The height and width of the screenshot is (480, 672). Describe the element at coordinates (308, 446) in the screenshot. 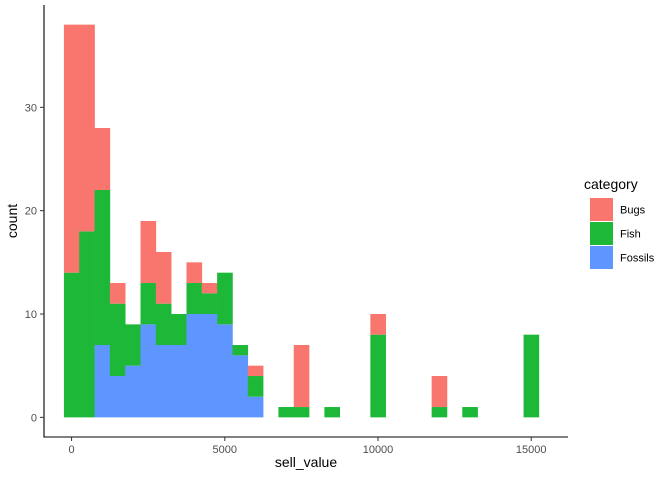

I see `x-axis-ticks: 0 5000 10000 15000` at that location.